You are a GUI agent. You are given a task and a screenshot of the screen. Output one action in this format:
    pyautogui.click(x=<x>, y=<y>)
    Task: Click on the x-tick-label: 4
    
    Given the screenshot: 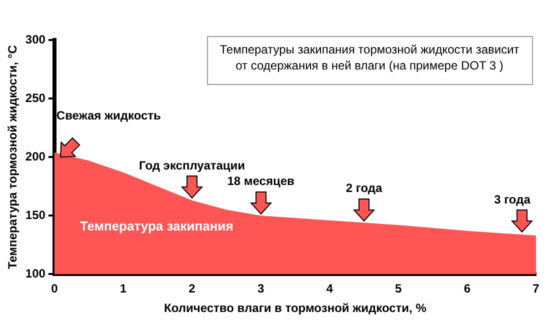 What is the action you would take?
    pyautogui.click(x=330, y=289)
    